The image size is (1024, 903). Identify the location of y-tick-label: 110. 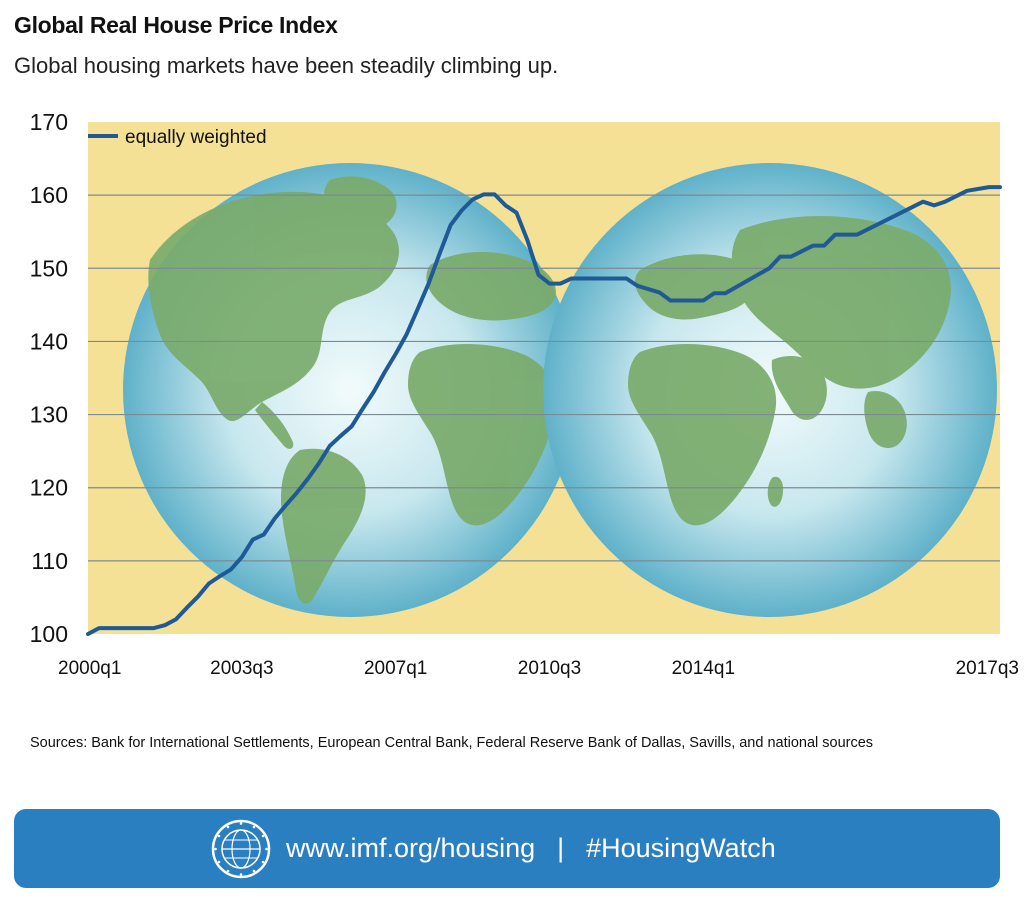
(49, 561).